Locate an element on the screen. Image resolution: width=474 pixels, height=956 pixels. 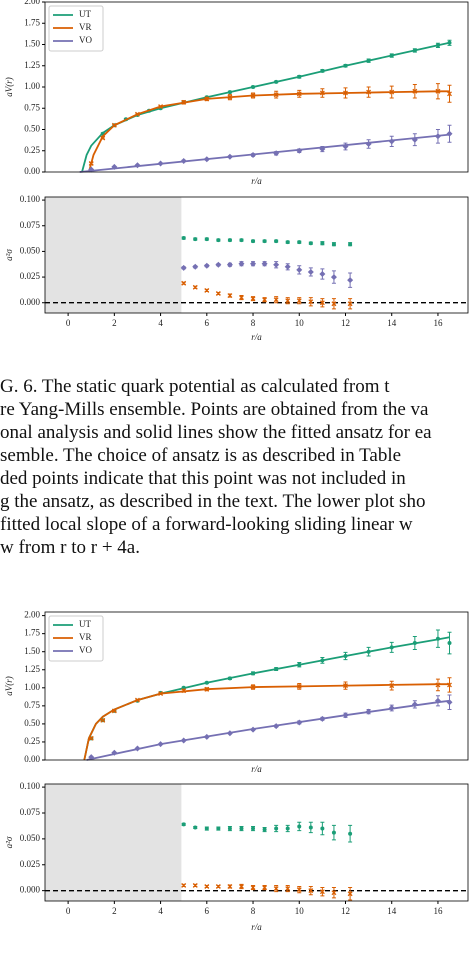
y-tick-label: 1.00 is located at coordinates (32, 687).